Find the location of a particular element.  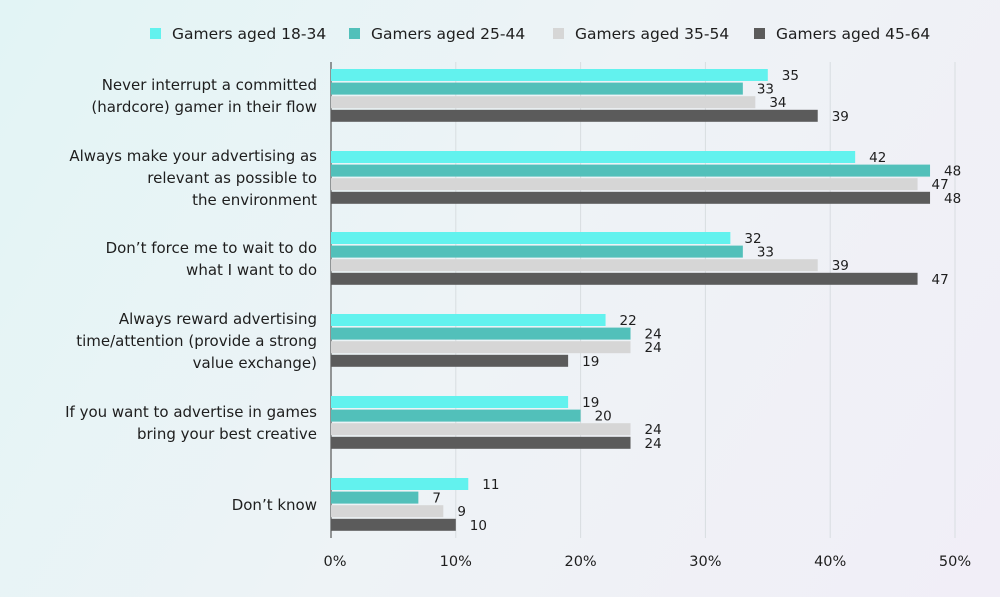

category-label: Always reward advertising is located at coordinates (218, 319).